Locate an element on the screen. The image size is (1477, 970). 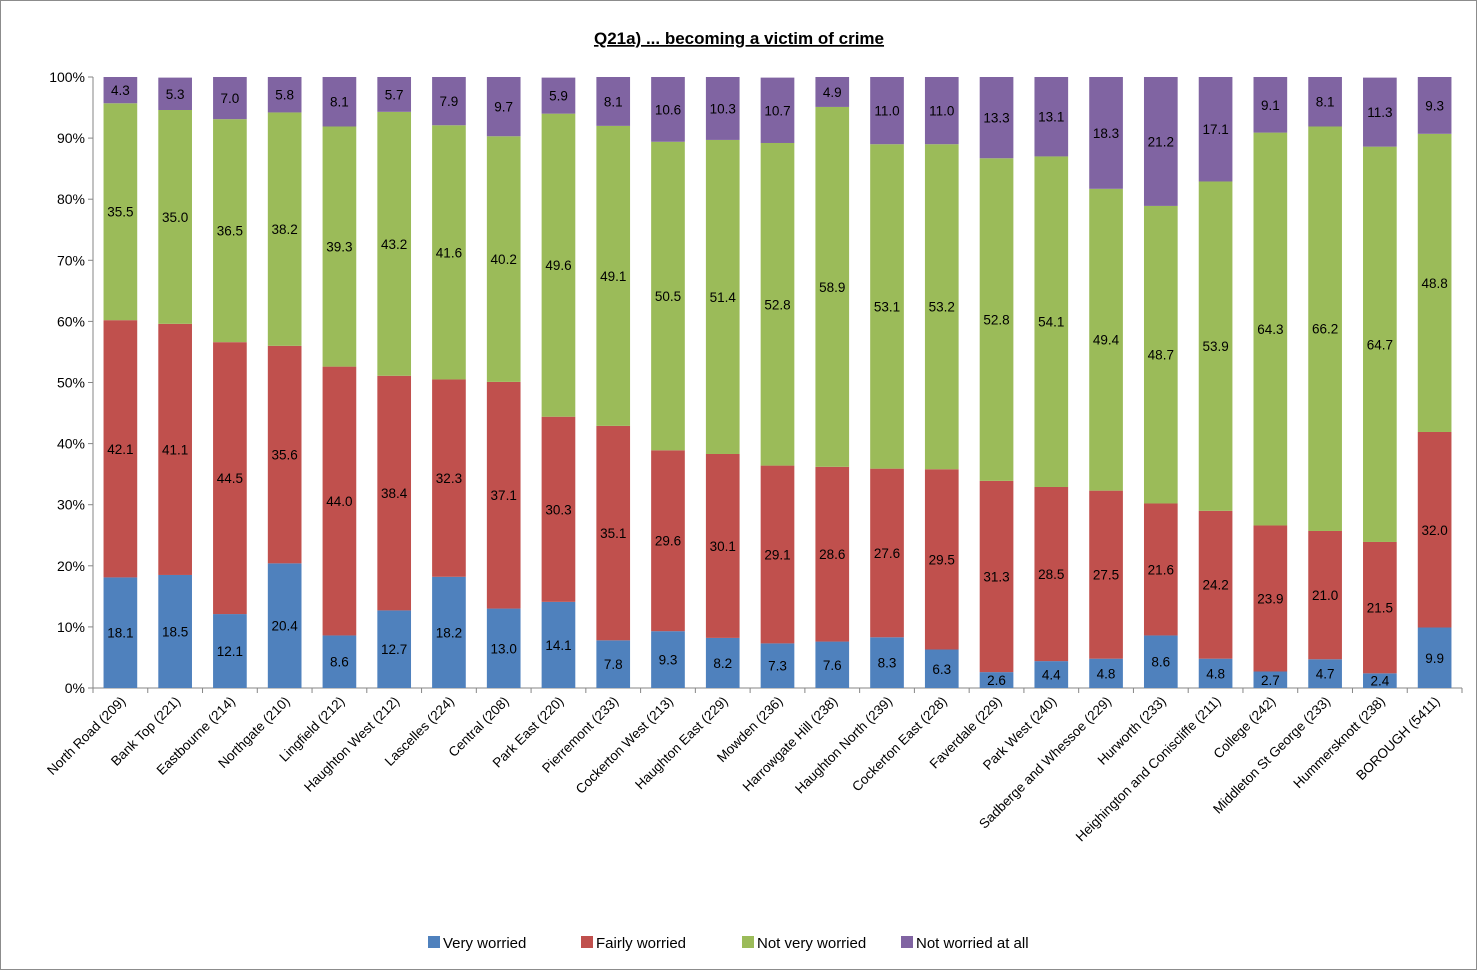
data-label: 53.2 is located at coordinates (942, 307).